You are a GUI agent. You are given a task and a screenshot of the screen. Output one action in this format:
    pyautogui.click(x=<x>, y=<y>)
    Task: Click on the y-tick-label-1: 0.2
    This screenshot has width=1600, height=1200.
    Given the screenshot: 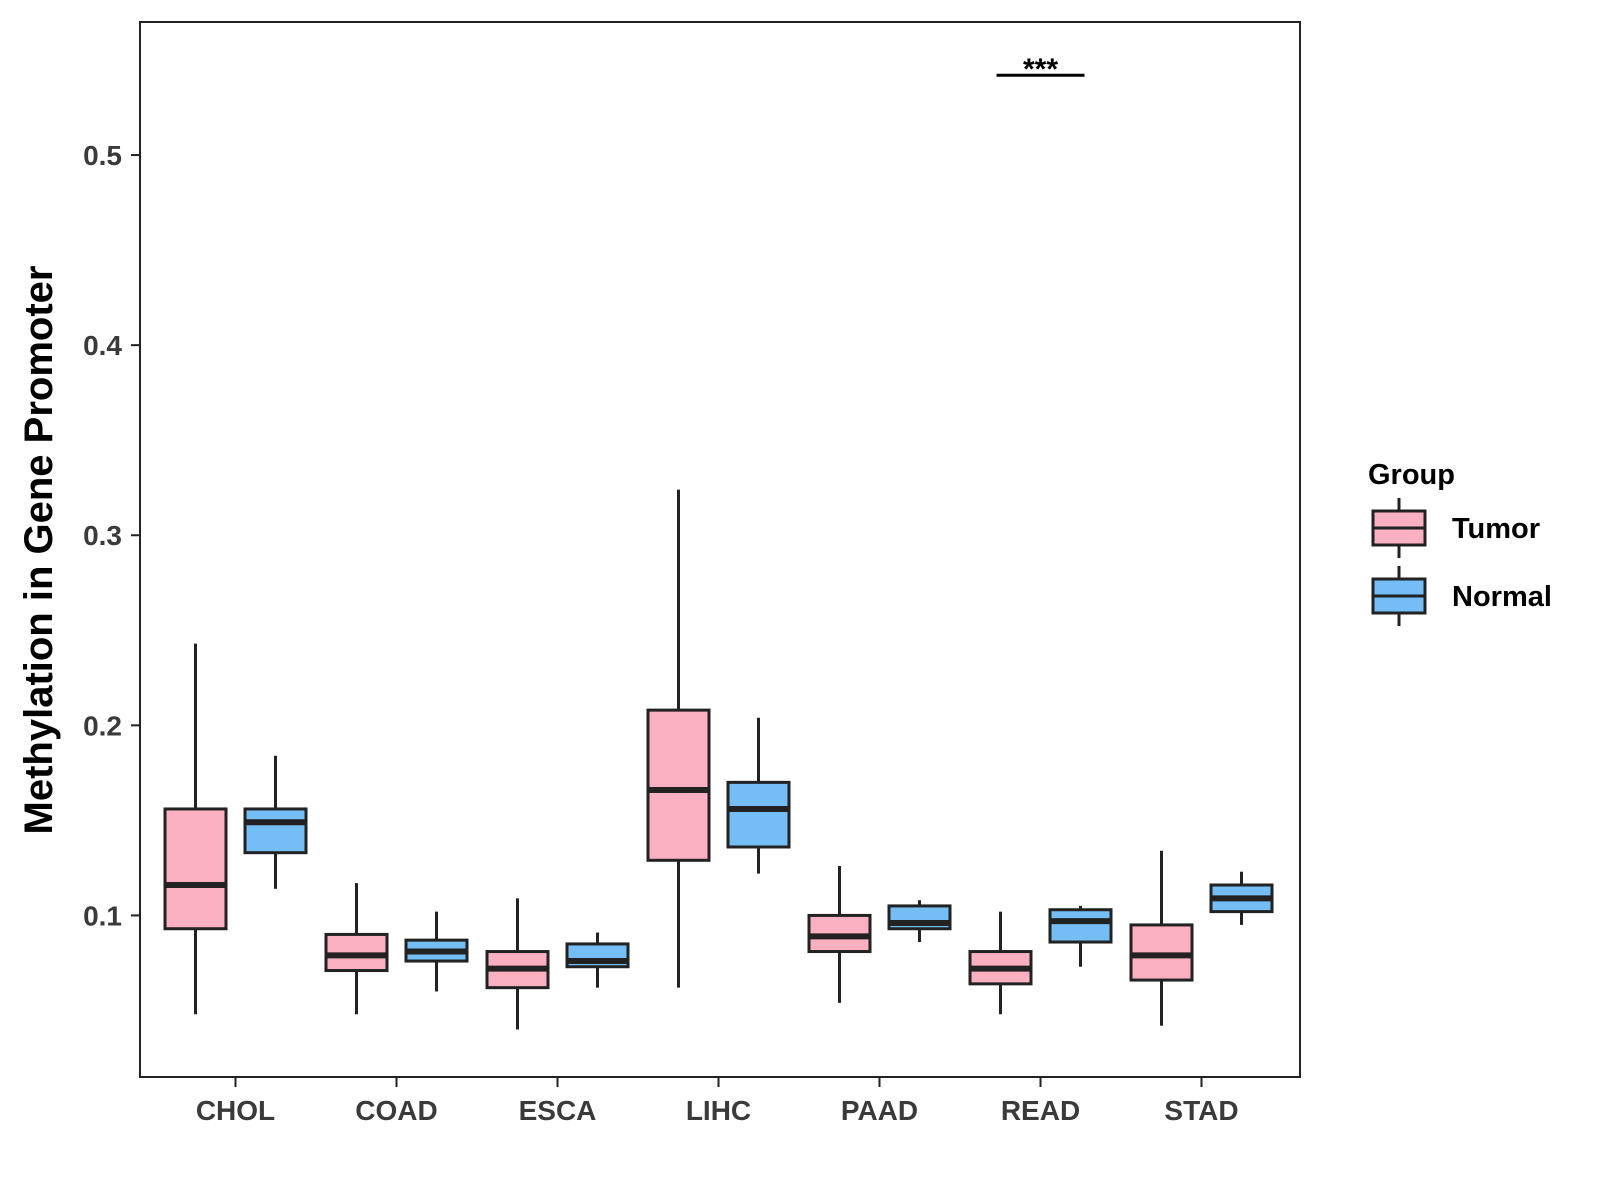 What is the action you would take?
    pyautogui.click(x=102, y=725)
    